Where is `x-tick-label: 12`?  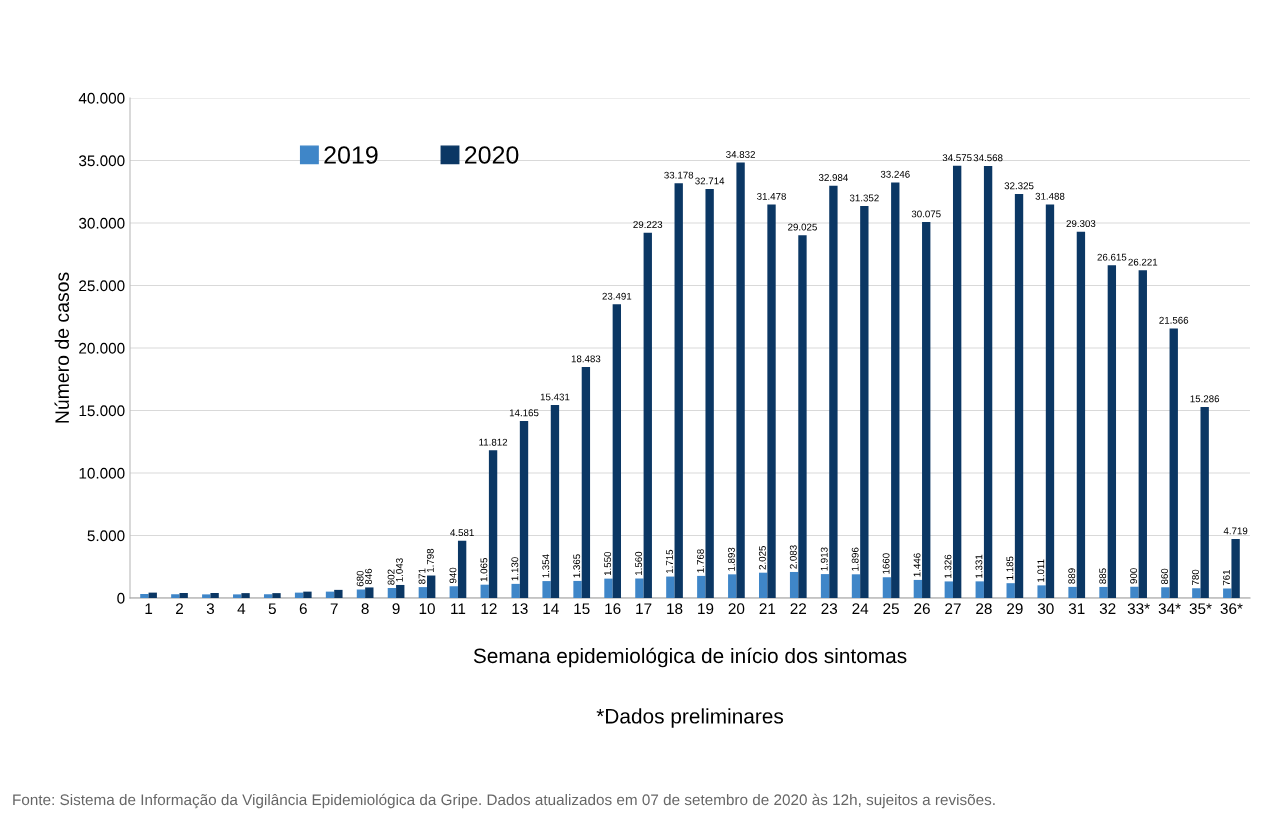
x-tick-label: 12 is located at coordinates (489, 608).